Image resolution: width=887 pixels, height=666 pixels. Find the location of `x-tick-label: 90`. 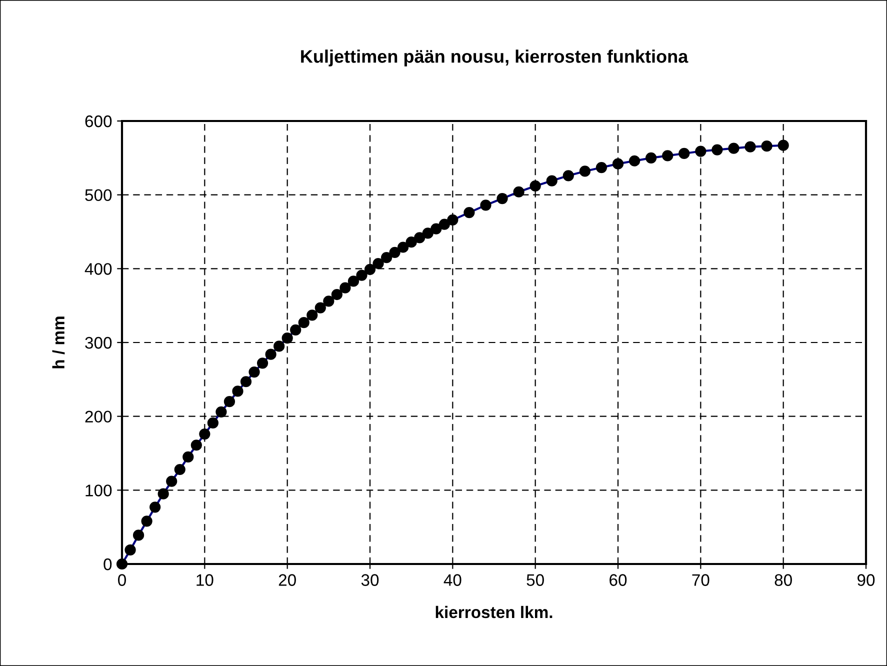

x-tick-label: 90 is located at coordinates (866, 580).